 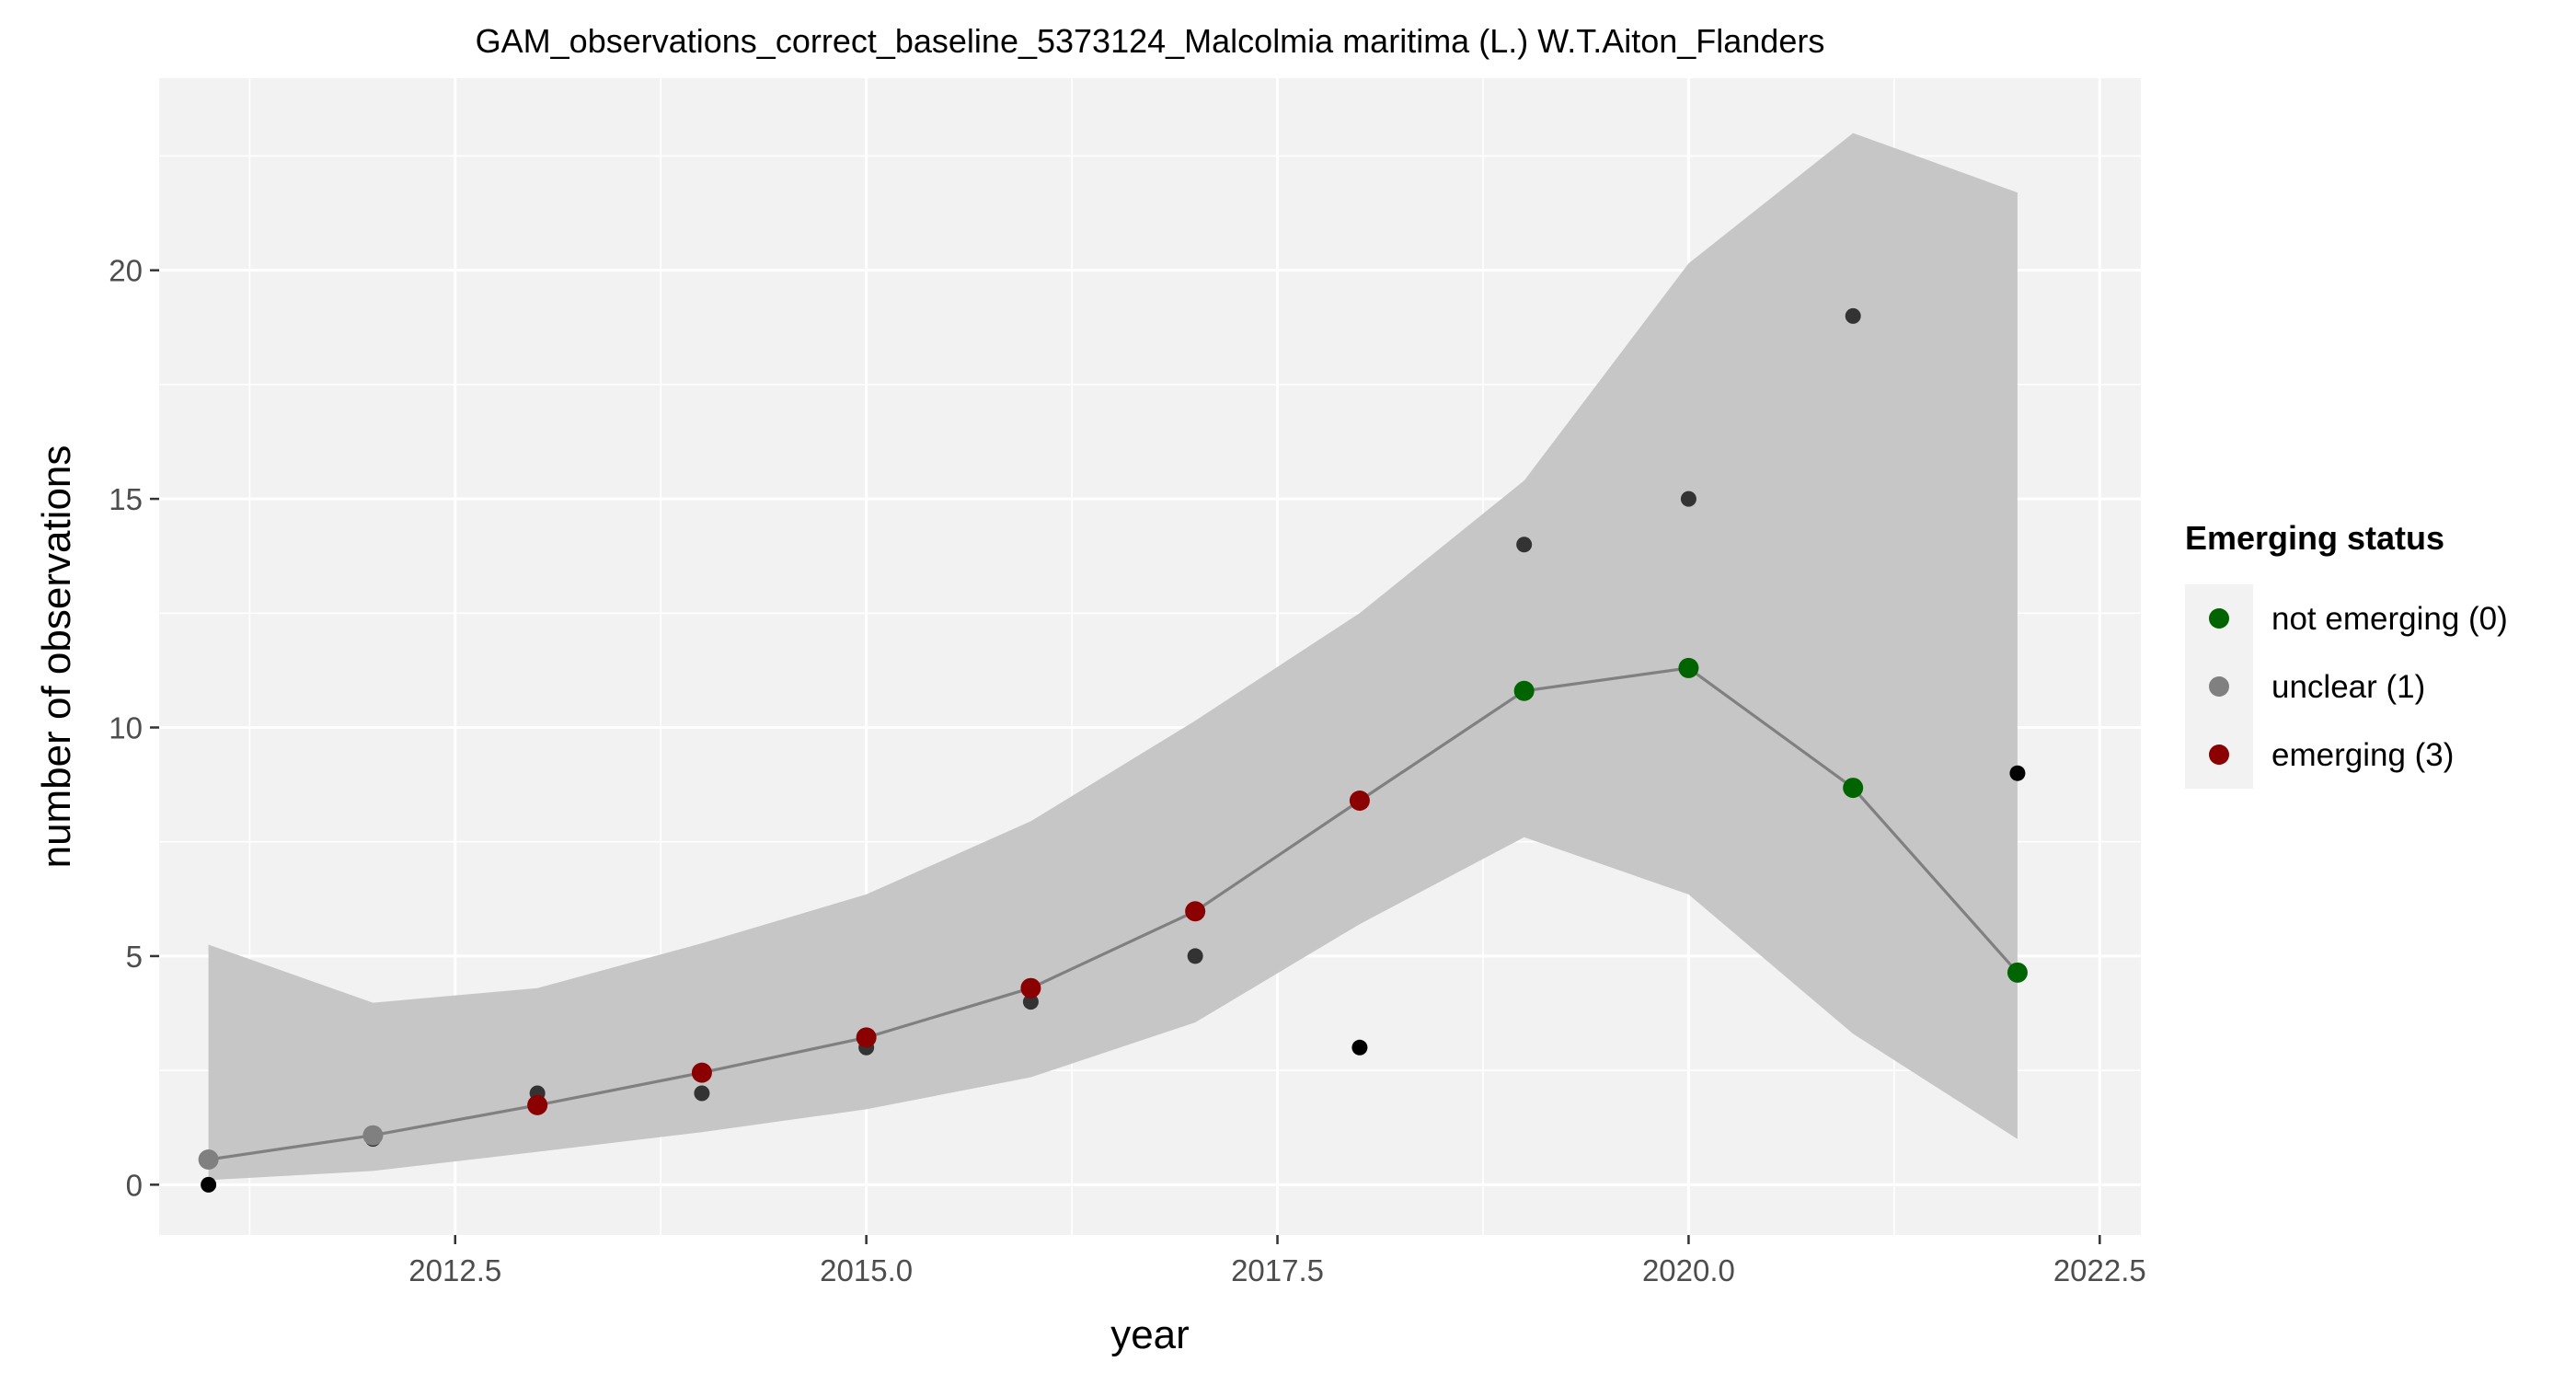 What do you see at coordinates (134, 1185) in the screenshot?
I see `y-tick-label: 0` at bounding box center [134, 1185].